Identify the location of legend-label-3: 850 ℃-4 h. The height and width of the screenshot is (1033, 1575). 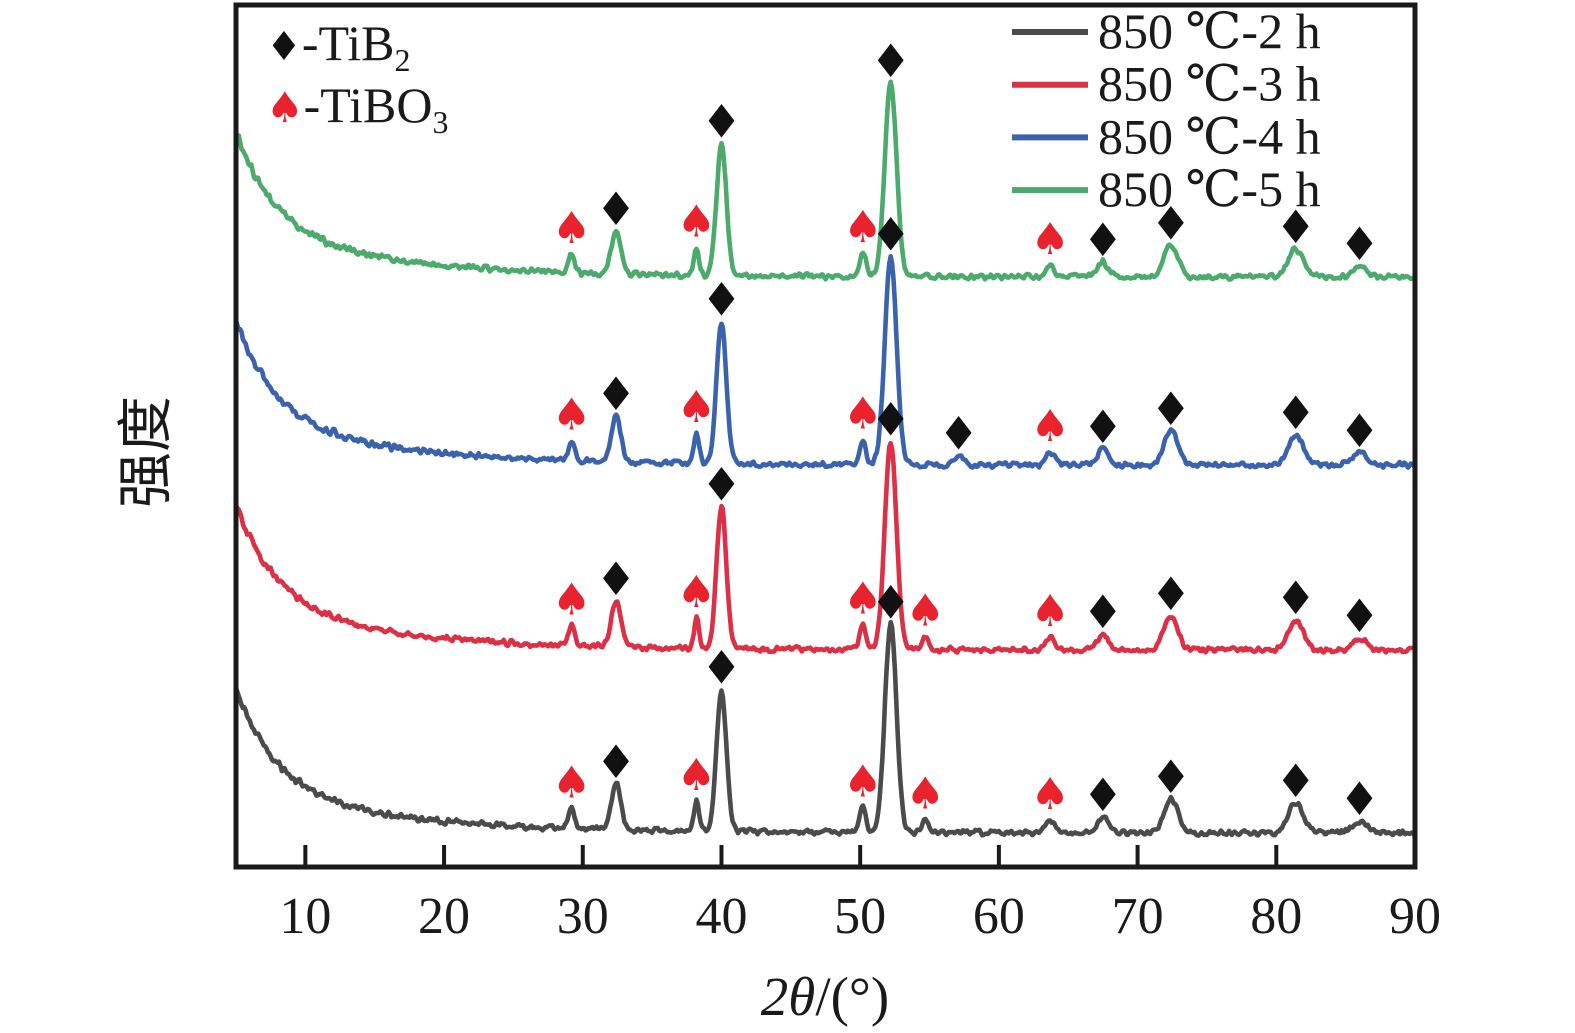
(1209, 136).